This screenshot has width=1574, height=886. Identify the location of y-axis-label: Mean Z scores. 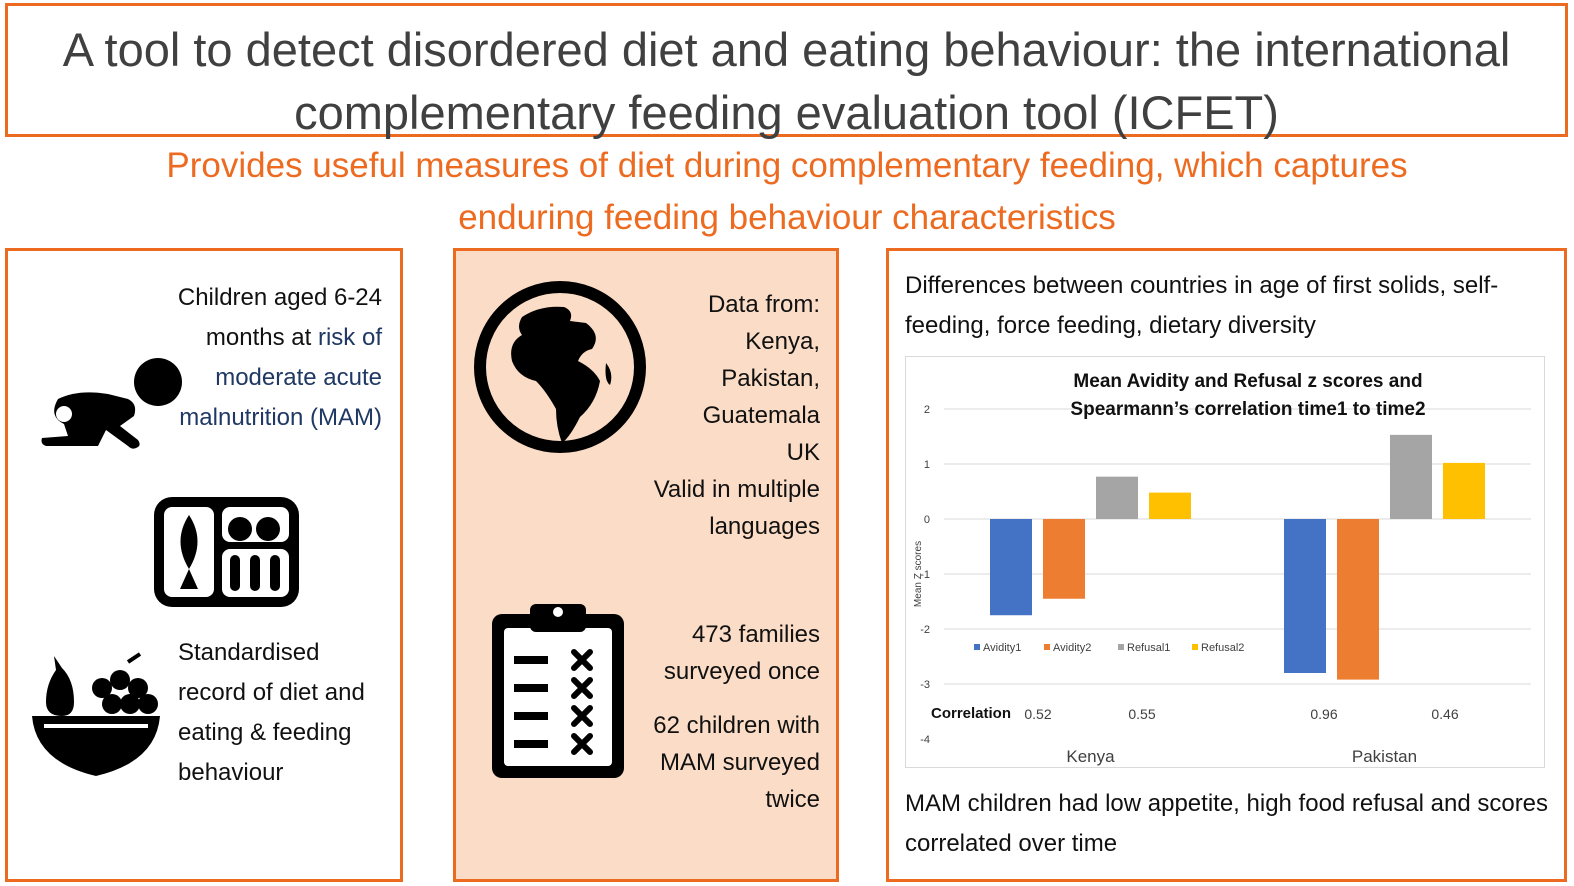
(918, 574).